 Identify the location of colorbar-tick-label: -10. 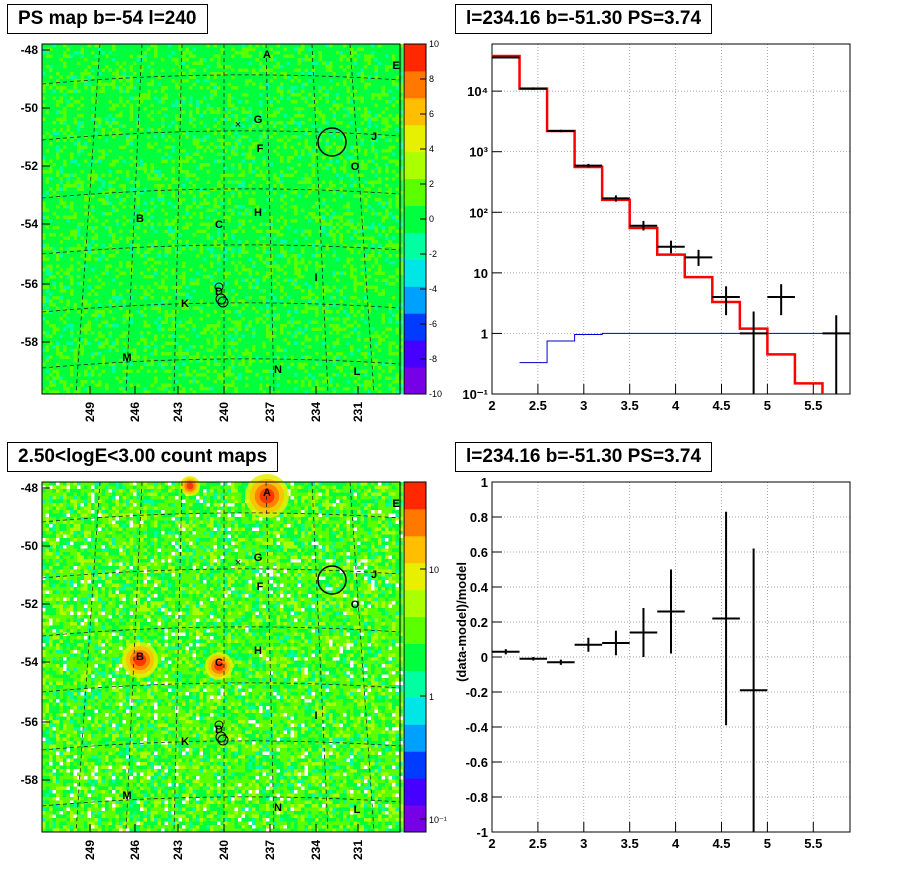
(435, 394).